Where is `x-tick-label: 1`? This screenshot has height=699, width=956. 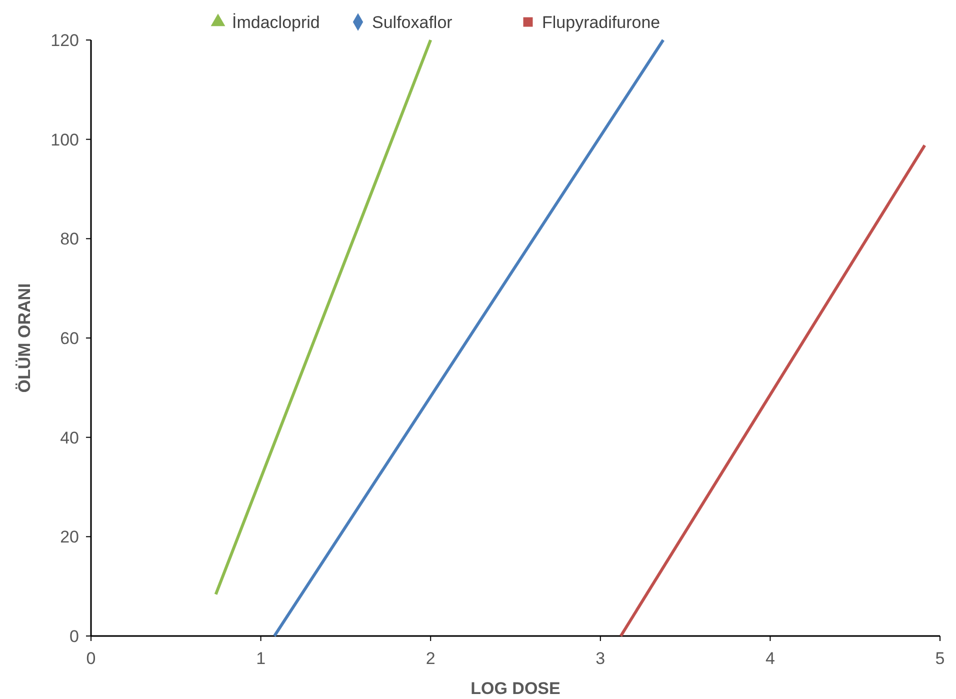 x-tick-label: 1 is located at coordinates (261, 658).